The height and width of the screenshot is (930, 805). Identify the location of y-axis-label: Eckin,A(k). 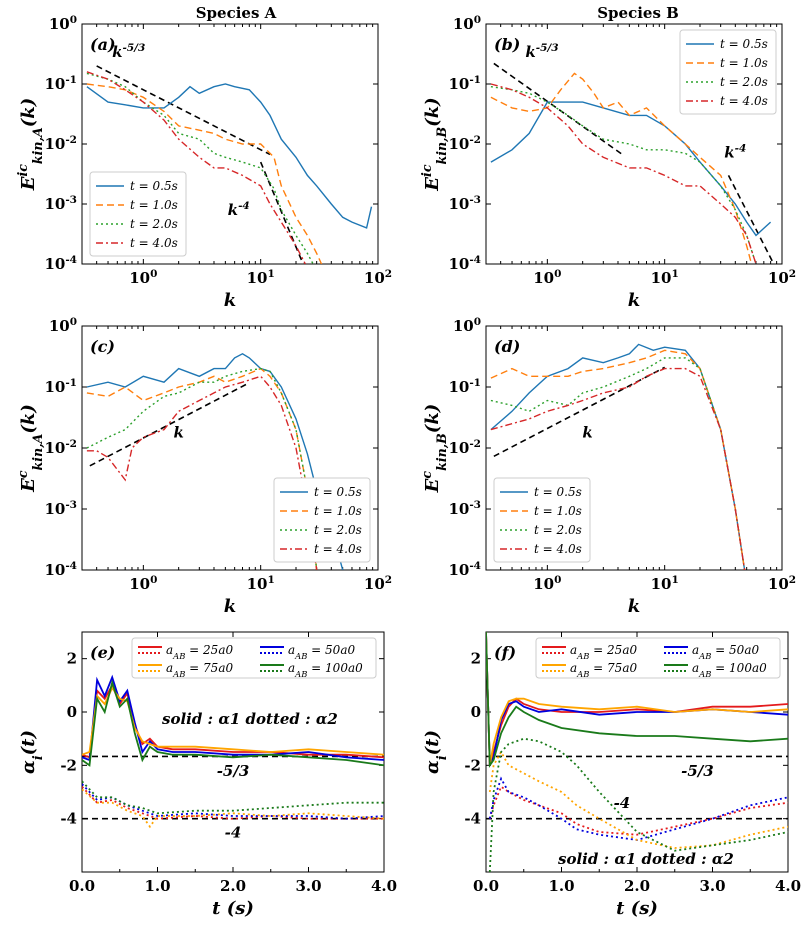
(30, 448).